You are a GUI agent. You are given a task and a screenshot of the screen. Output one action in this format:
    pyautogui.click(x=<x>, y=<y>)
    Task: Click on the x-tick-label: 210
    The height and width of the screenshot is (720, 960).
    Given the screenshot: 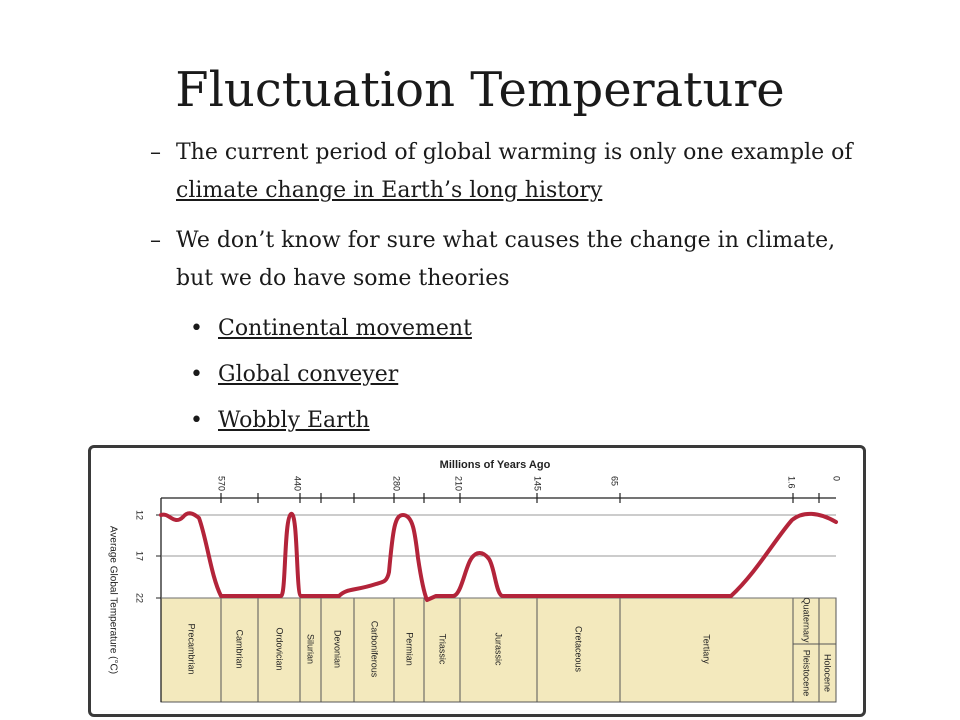 What is the action you would take?
    pyautogui.click(x=459, y=483)
    